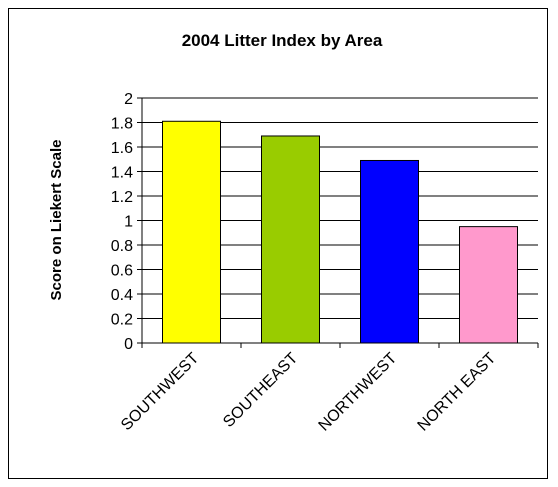 The image size is (558, 487). What do you see at coordinates (122, 246) in the screenshot?
I see `y-tick-label: 0.8` at bounding box center [122, 246].